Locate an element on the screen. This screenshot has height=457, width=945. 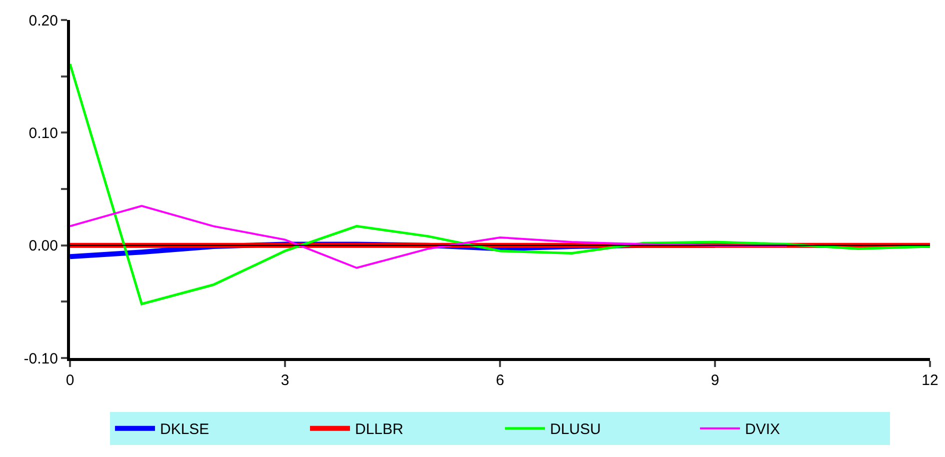
legend-label: DLUSU is located at coordinates (575, 429).